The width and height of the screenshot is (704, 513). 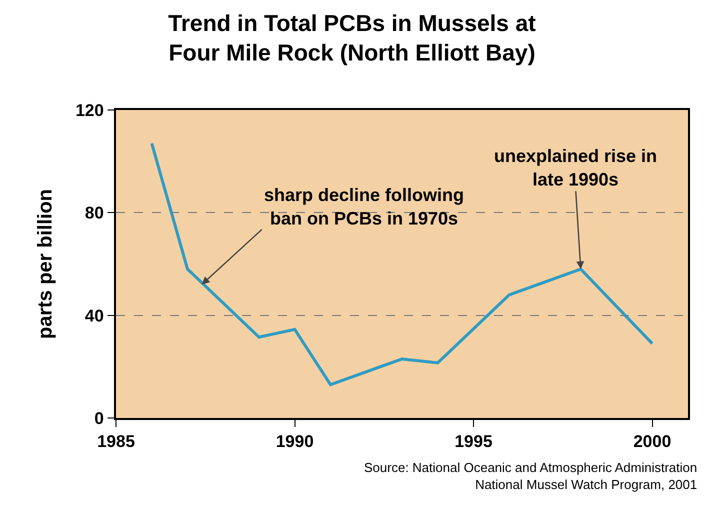 I want to click on x-tick-label: 1995, so click(x=473, y=442).